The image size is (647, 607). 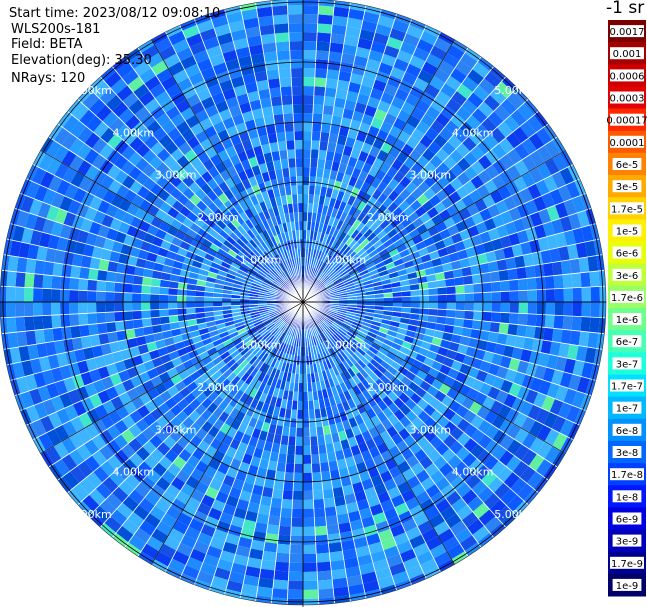 What do you see at coordinates (627, 341) in the screenshot?
I see `colorbar-label-bg` at bounding box center [627, 341].